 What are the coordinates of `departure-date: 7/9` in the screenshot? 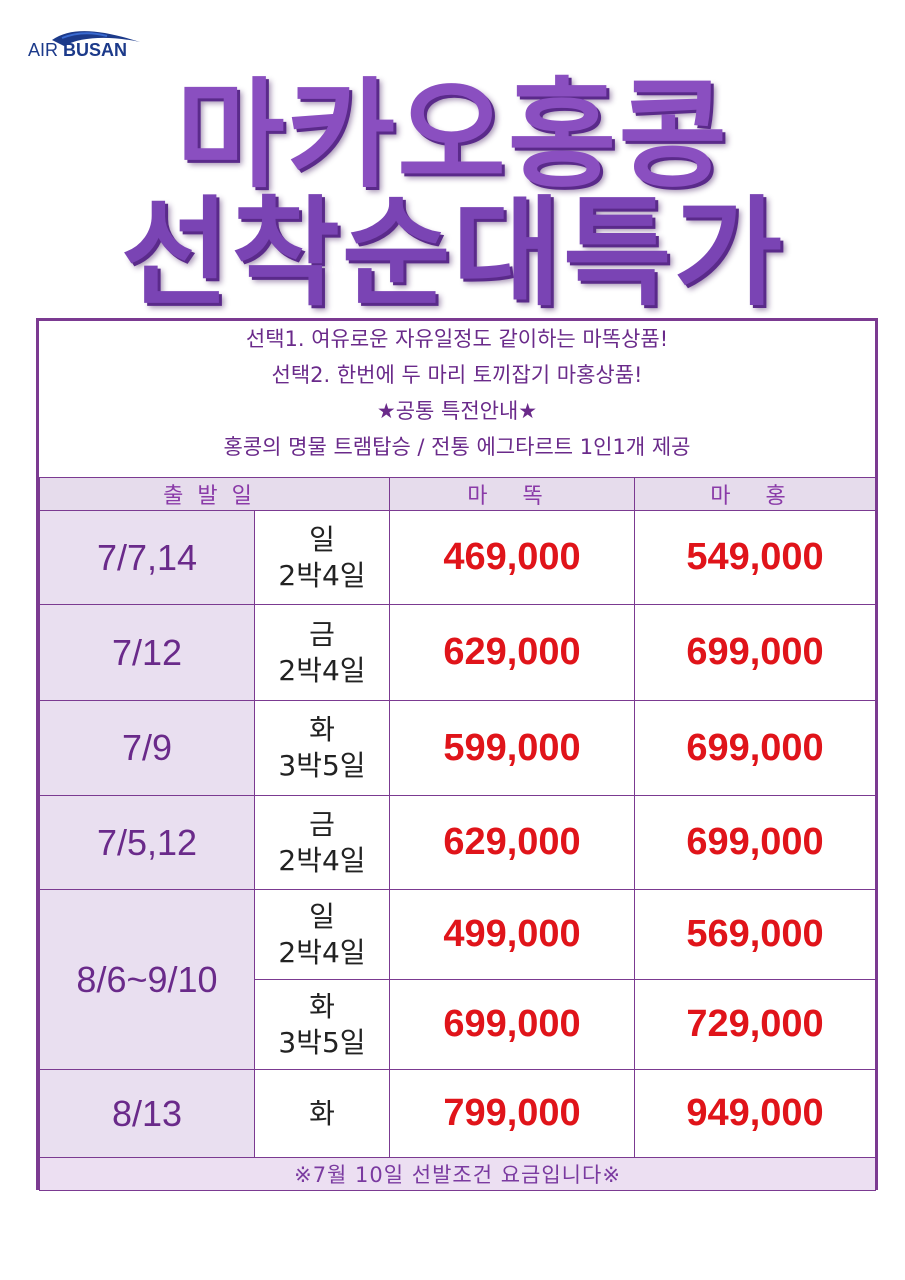 It's located at (147, 748).